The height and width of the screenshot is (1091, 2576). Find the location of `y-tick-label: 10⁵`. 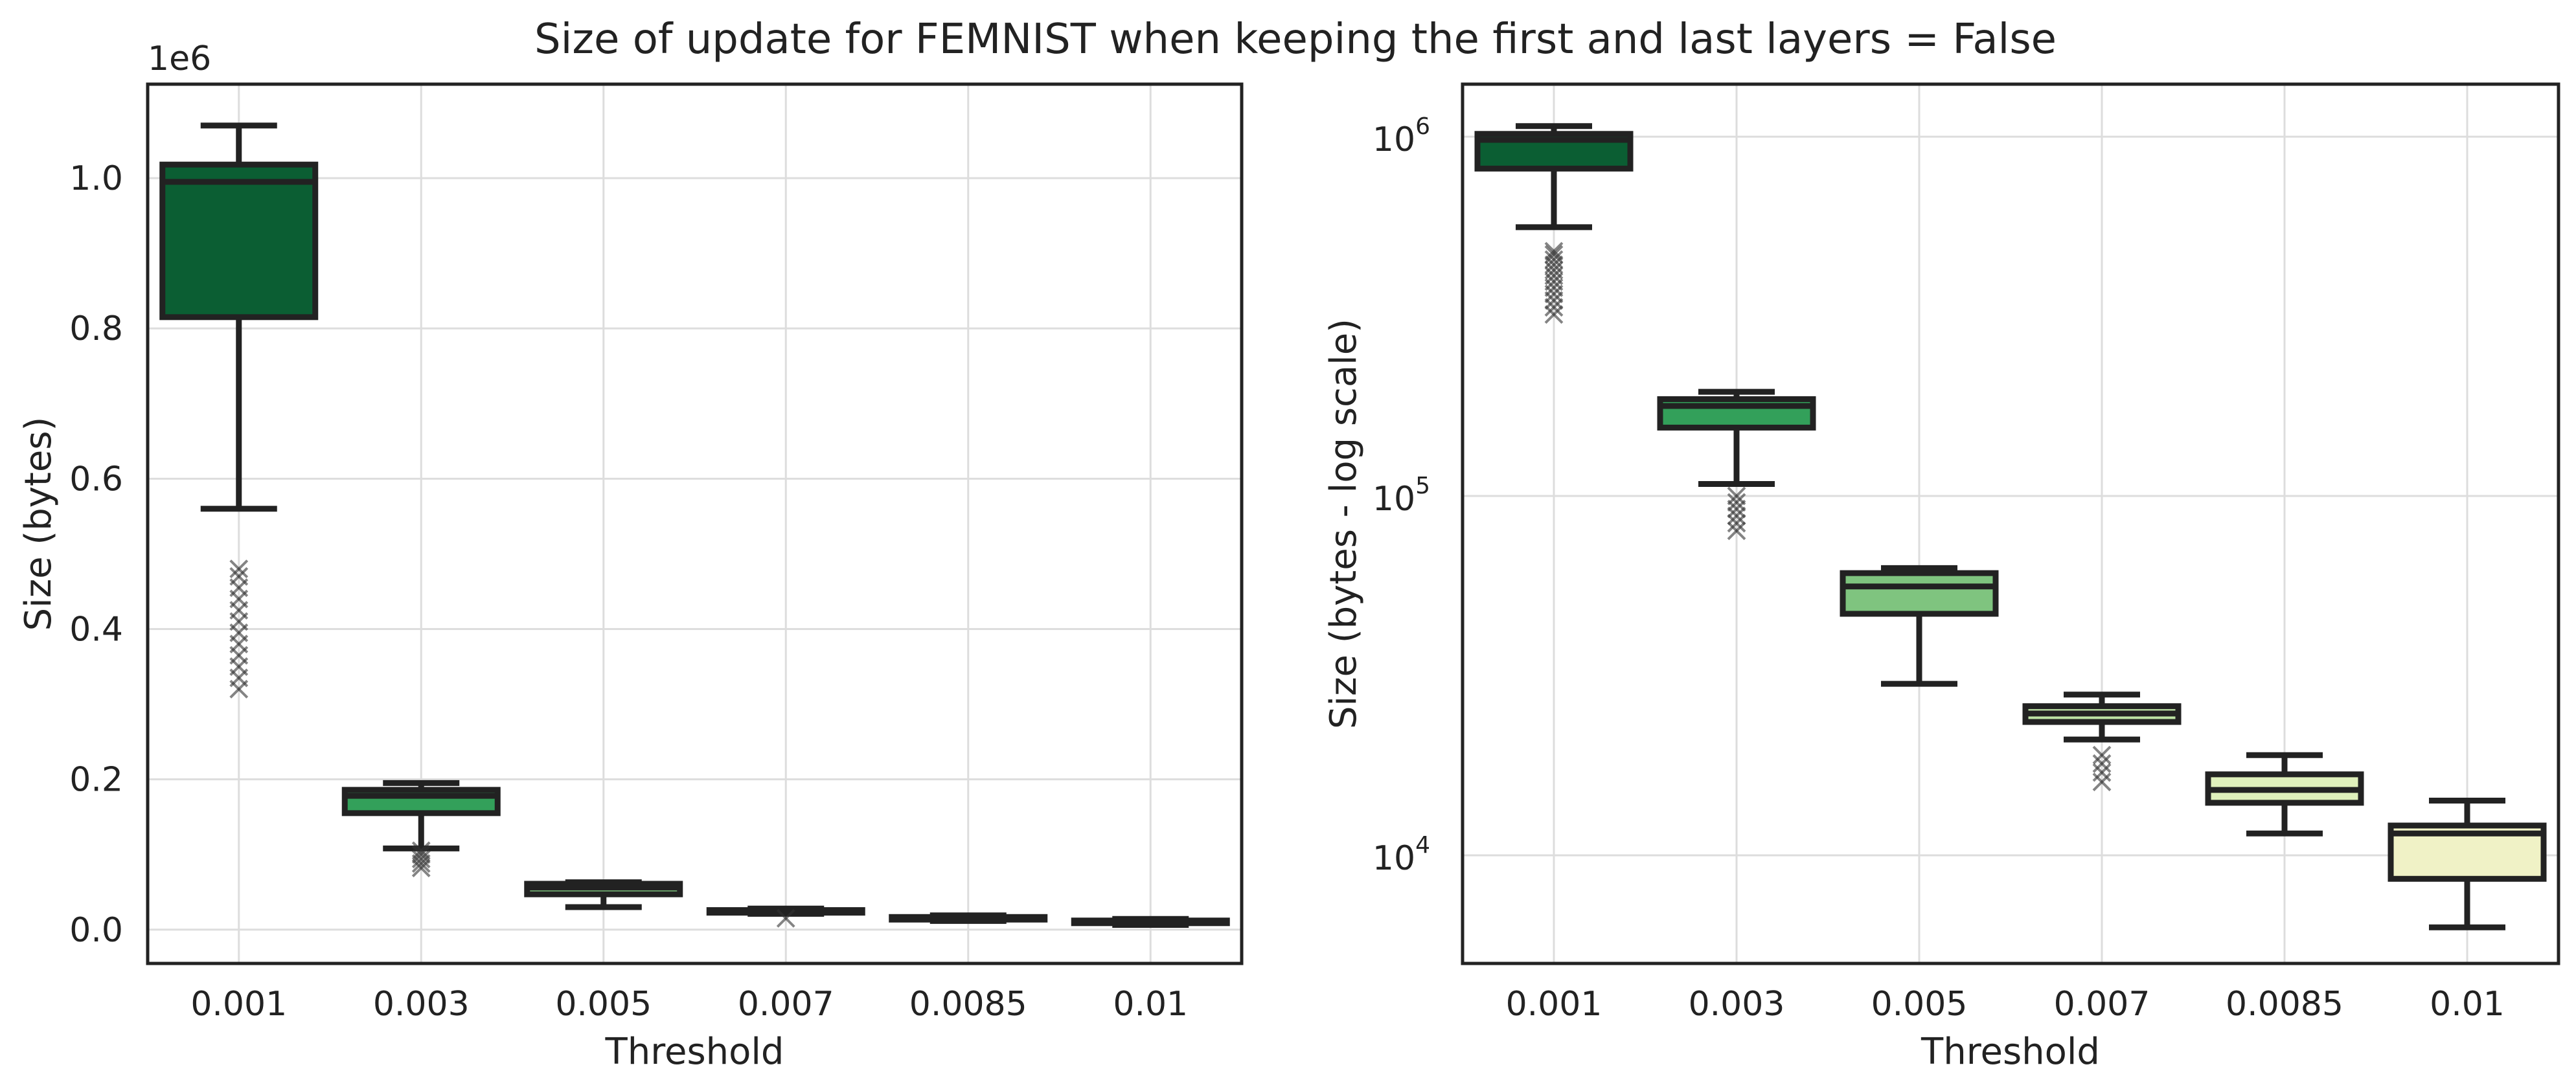

y-tick-label: 10⁵ is located at coordinates (1402, 496).